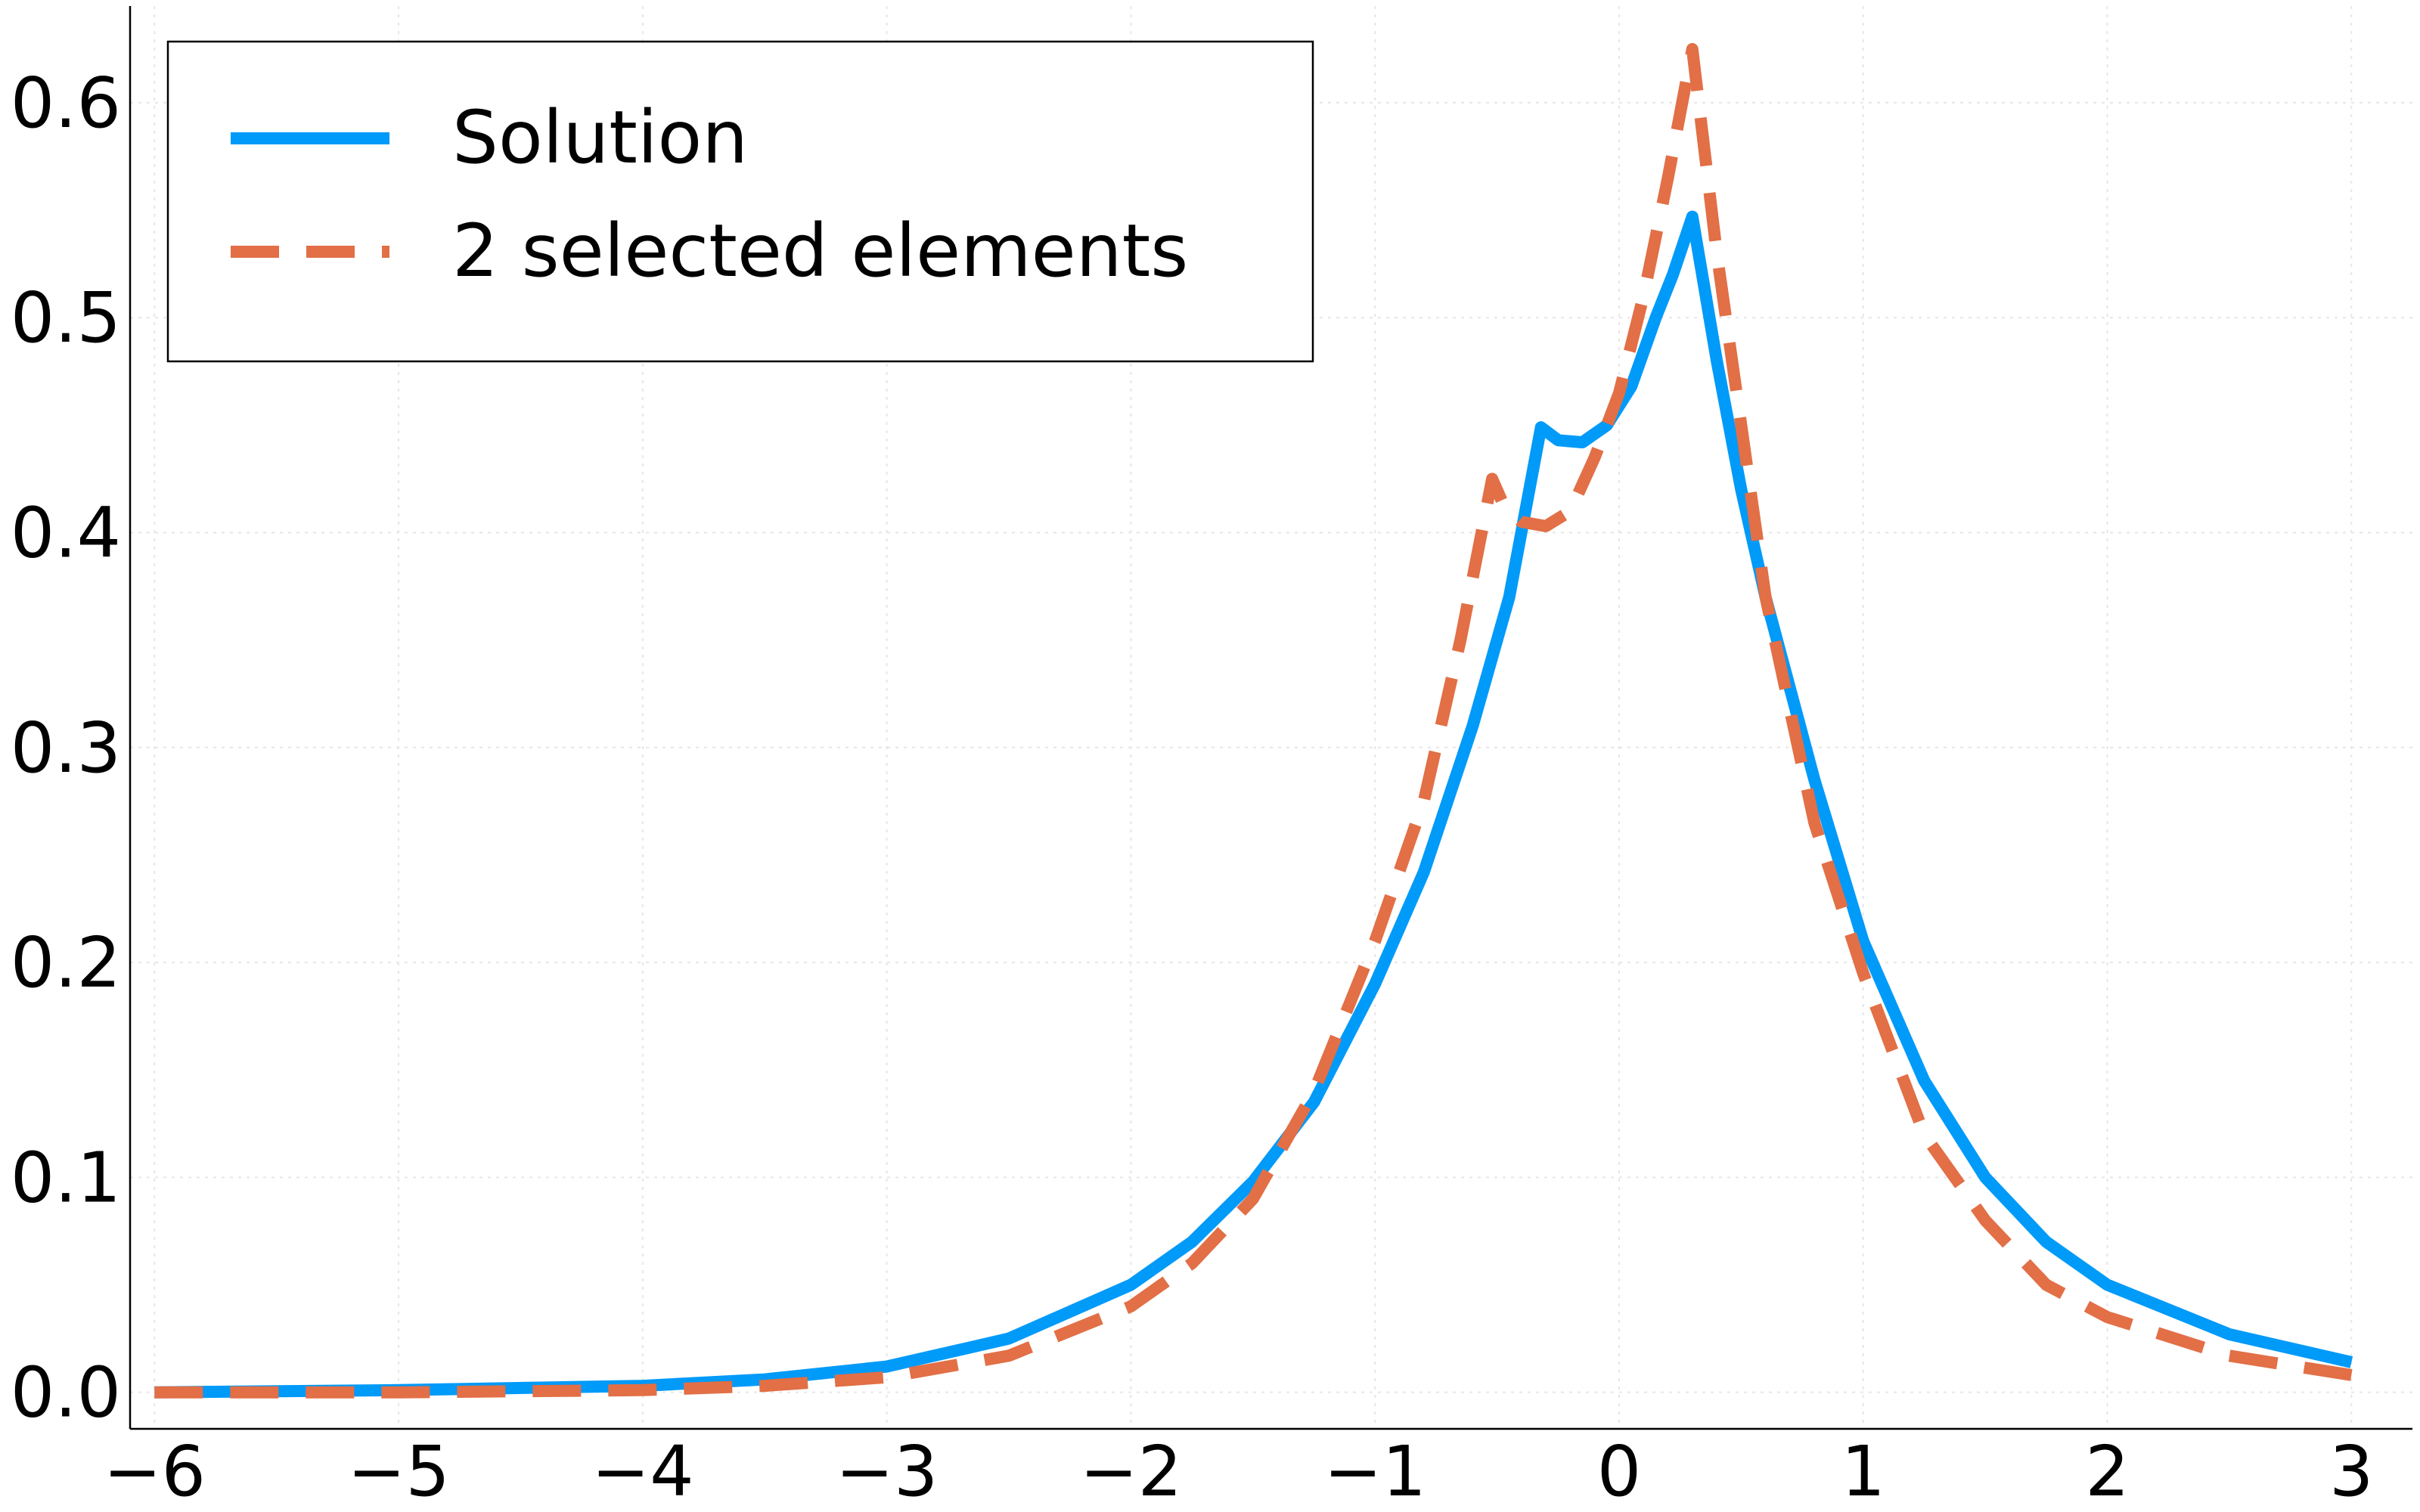 The image size is (2420, 1512). Describe the element at coordinates (66, 963) in the screenshot. I see `y-tick-label: 0.2` at that location.